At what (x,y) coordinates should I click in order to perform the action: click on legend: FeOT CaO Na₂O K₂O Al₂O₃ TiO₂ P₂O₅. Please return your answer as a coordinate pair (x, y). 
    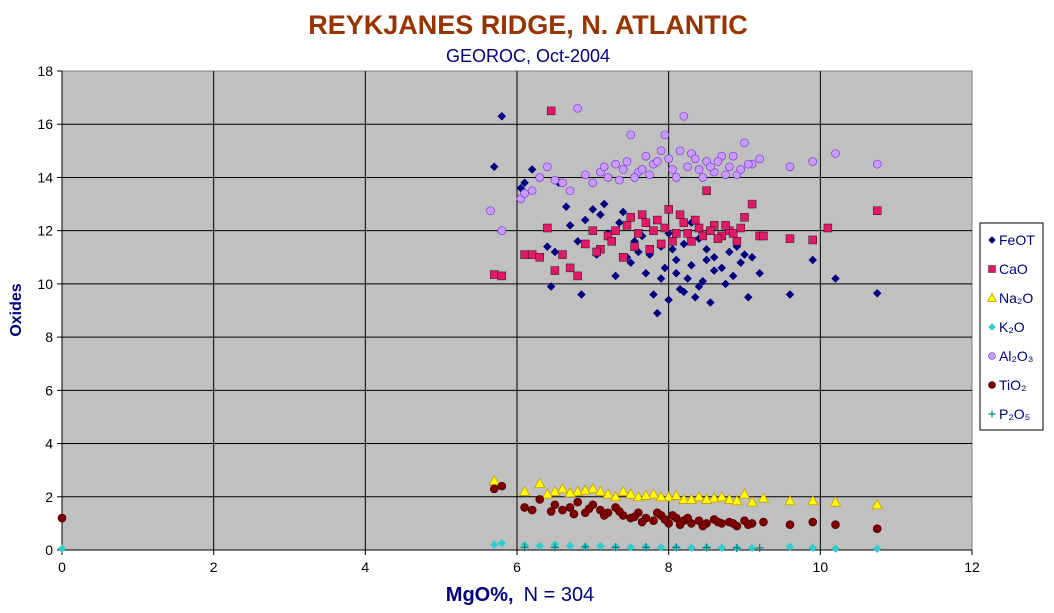
    Looking at the image, I should click on (1011, 326).